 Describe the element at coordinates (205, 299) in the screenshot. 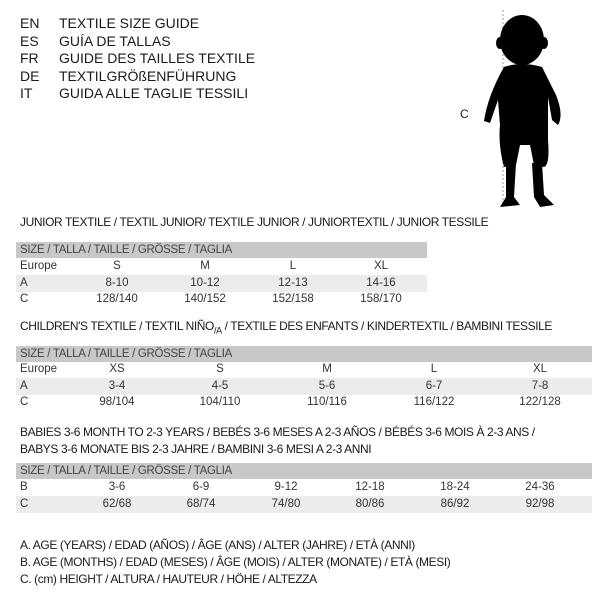

I see `table-cell: 140/152` at that location.